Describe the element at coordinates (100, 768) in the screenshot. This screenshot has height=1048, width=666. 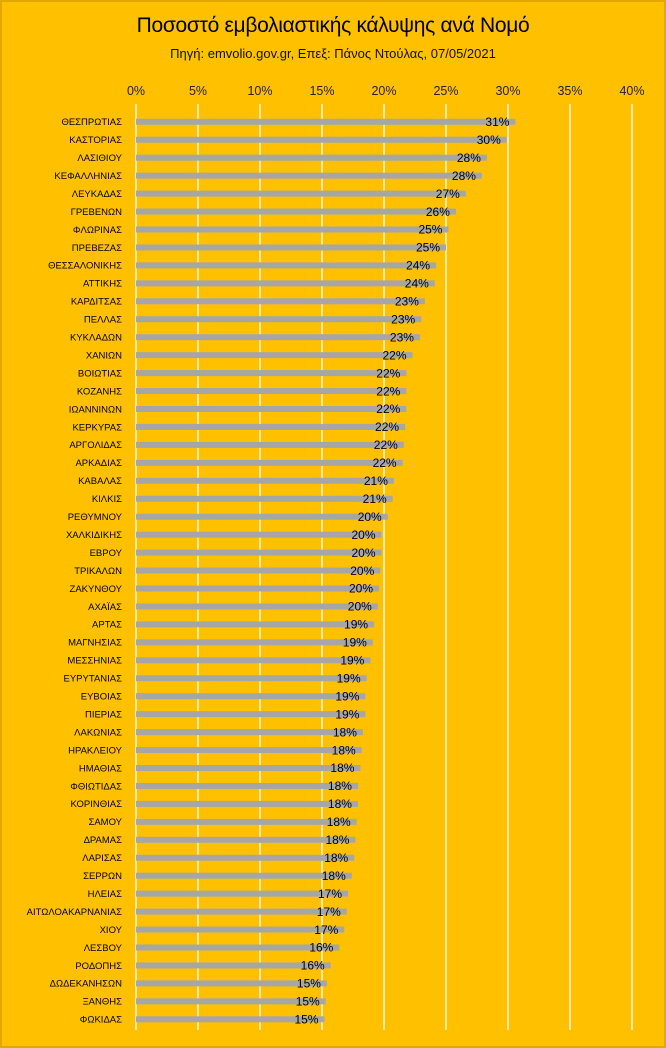
I see `category-label: ΗΜΑΘΙΑΣ` at that location.